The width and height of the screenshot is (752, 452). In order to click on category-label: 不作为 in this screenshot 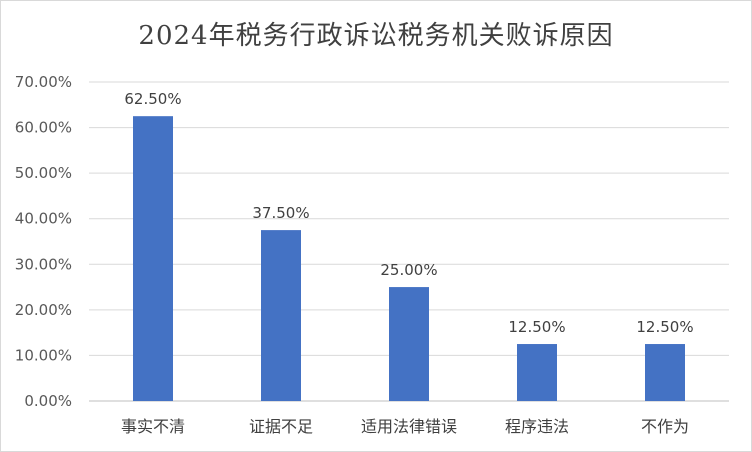, I will do `click(665, 426)`.